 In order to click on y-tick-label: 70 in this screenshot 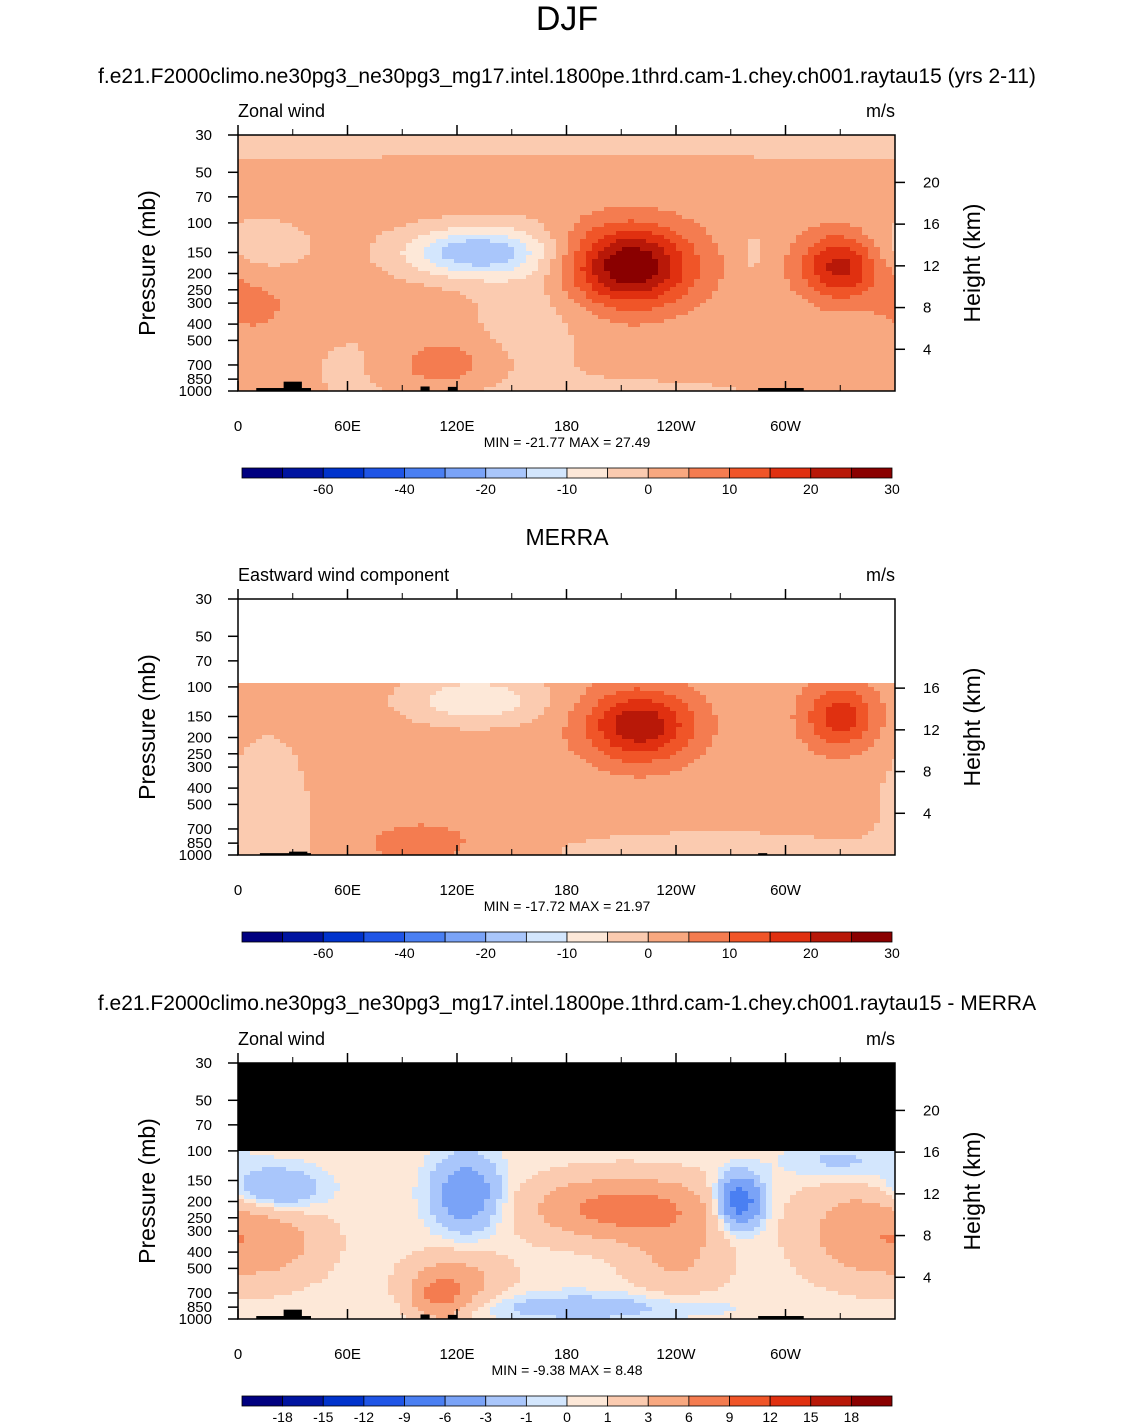, I will do `click(203, 197)`.